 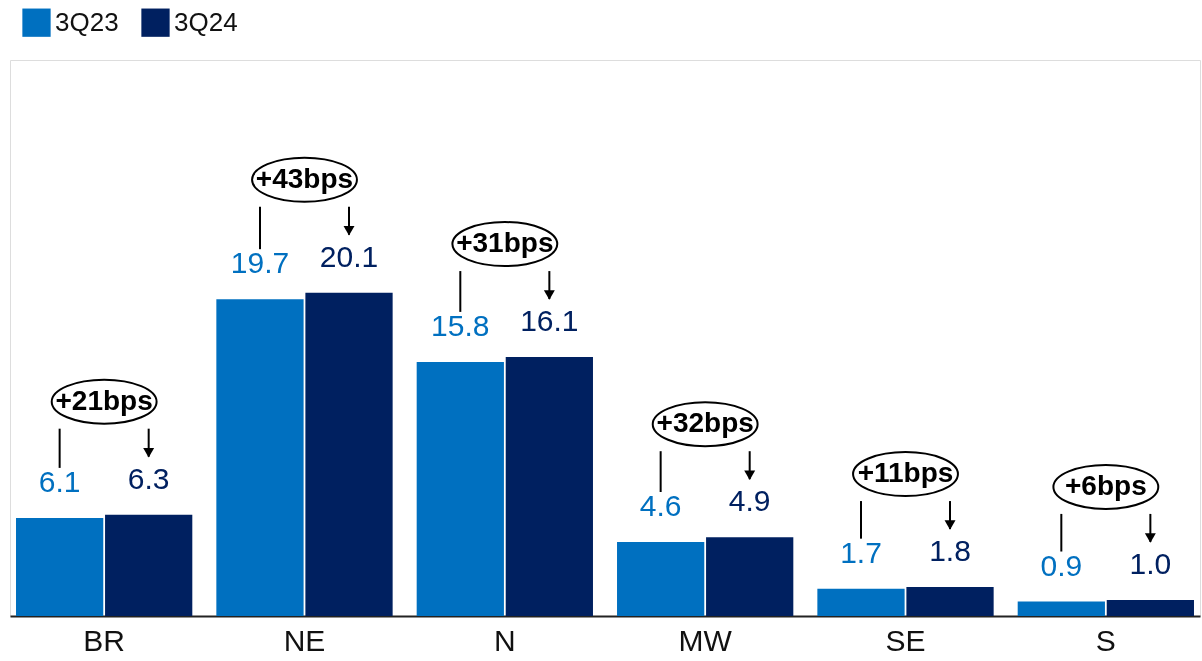 I want to click on annotation: +6bps, so click(x=1105, y=485).